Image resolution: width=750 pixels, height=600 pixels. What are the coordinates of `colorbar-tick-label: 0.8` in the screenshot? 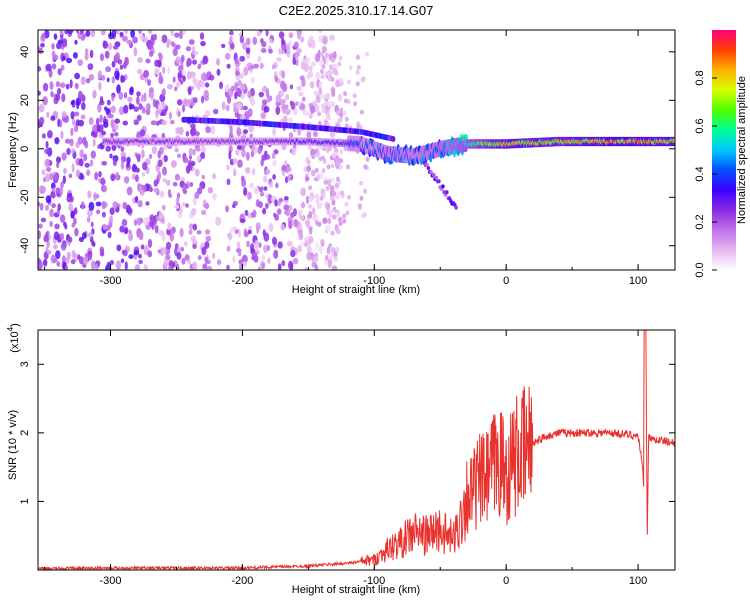 It's located at (700, 77).